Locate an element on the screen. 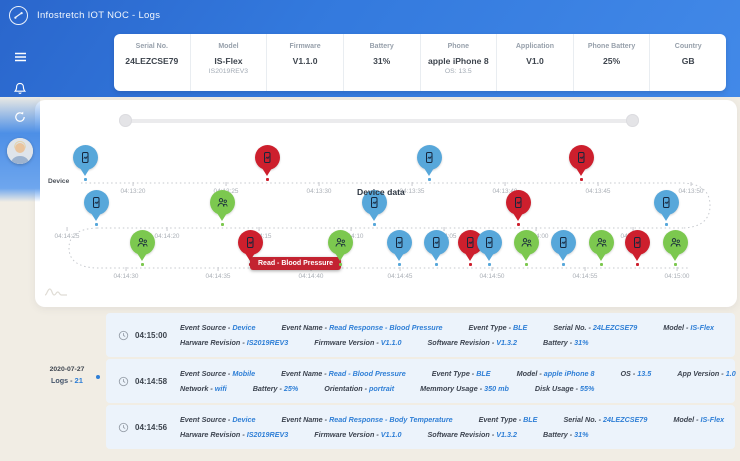 Image resolution: width=740 pixels, height=461 pixels. logs-count: Logs - 21 is located at coordinates (67, 380).